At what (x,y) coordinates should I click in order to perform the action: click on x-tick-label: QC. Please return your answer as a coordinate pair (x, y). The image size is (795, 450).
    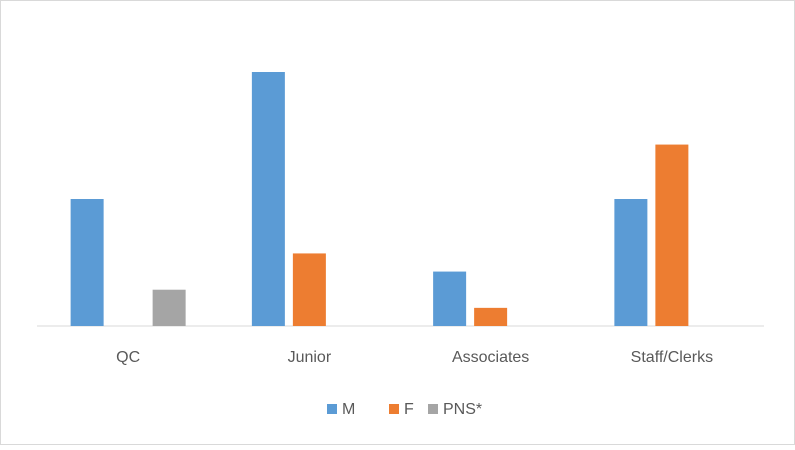
    Looking at the image, I should click on (128, 357).